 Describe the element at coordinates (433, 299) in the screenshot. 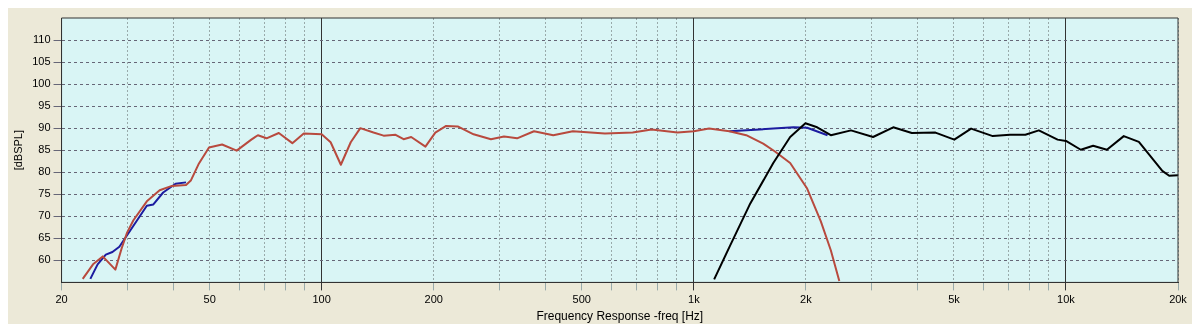

I see `x-tick-label: 200` at that location.